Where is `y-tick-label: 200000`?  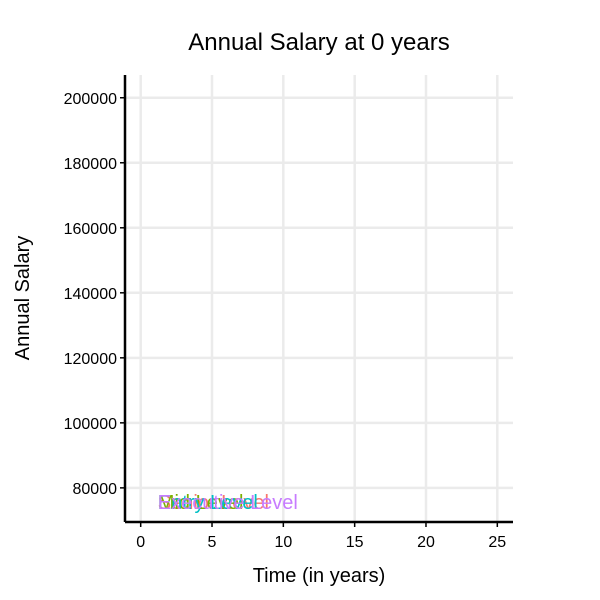
y-tick-label: 200000 is located at coordinates (90, 99).